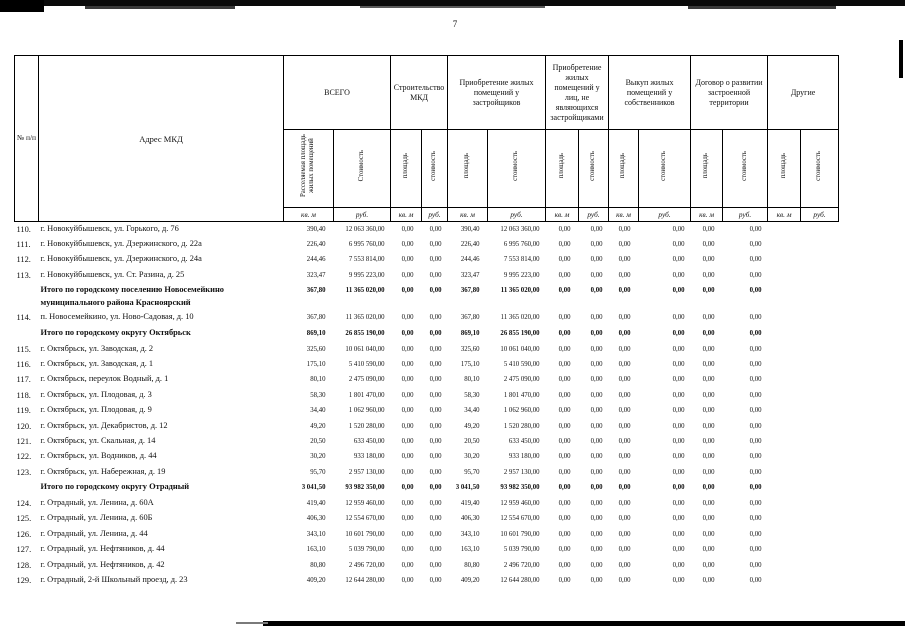 The image size is (905, 640). Describe the element at coordinates (318, 565) in the screenshot. I see `area-value-cell: 80,80` at that location.